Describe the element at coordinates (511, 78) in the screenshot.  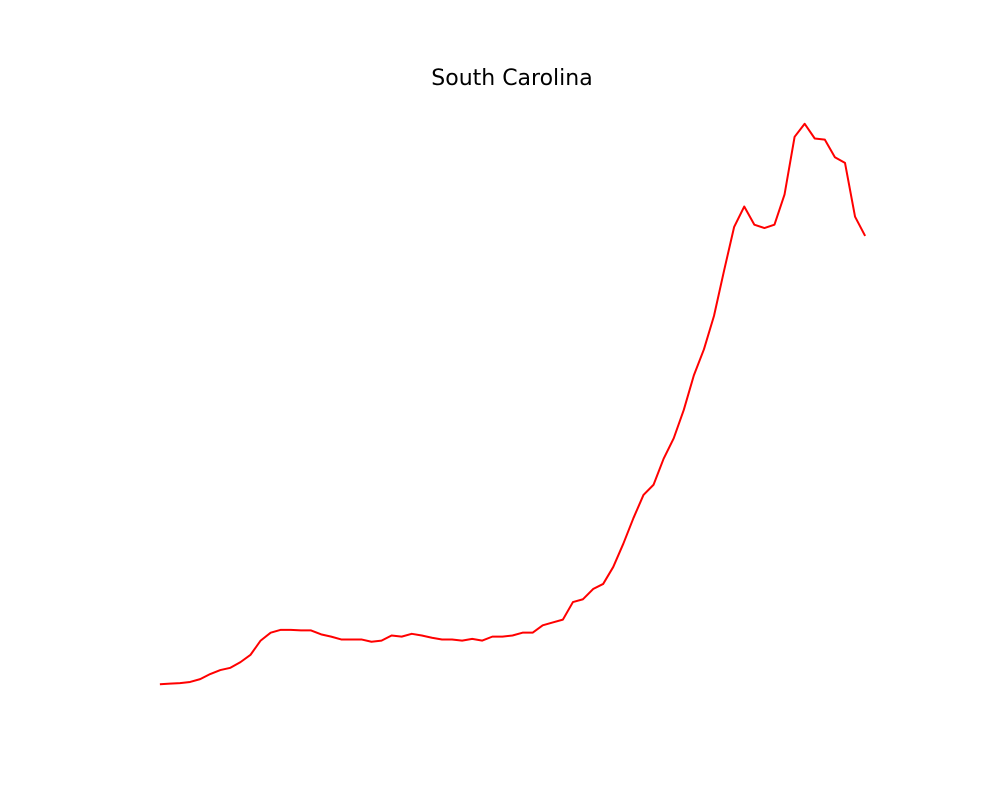
I see `chart-title: South Carolina` at that location.